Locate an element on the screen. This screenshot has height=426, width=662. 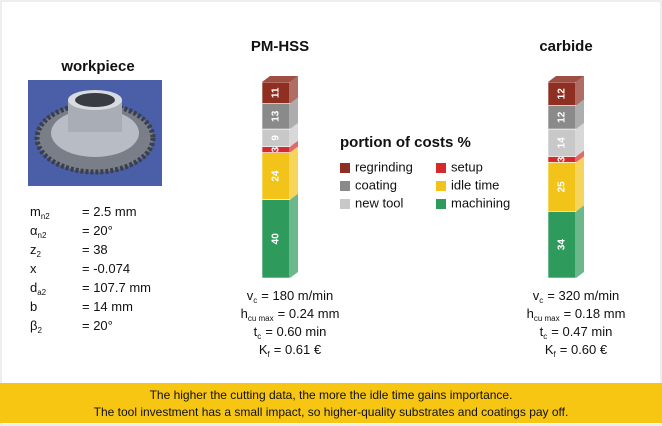
parameter: vc = 180 m/min is located at coordinates (290, 296).